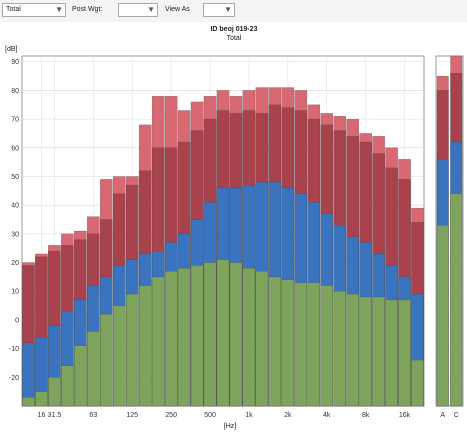 This screenshot has width=467, height=433. What do you see at coordinates (14, 349) in the screenshot?
I see `y-tick-label: -10` at bounding box center [14, 349].